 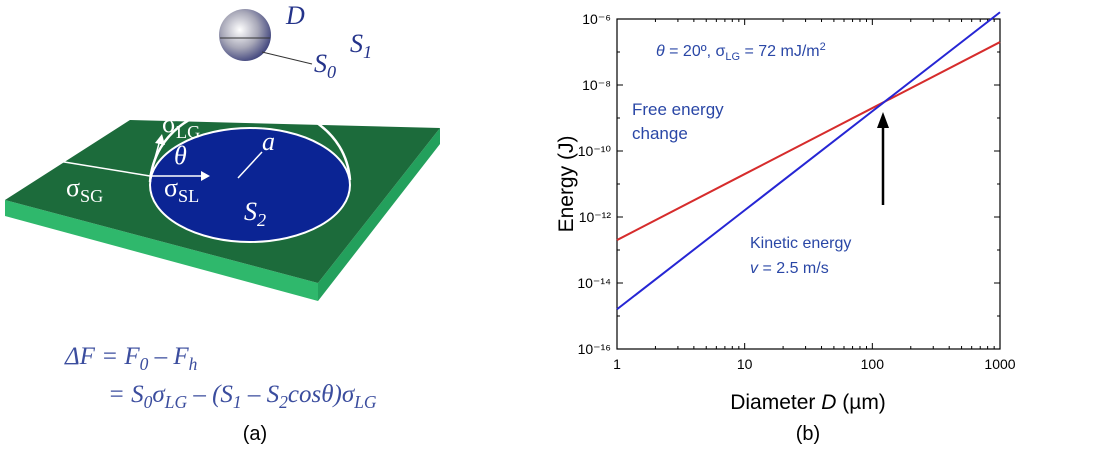 I want to click on x-axis-label: Diameter D (µm), so click(x=808, y=402).